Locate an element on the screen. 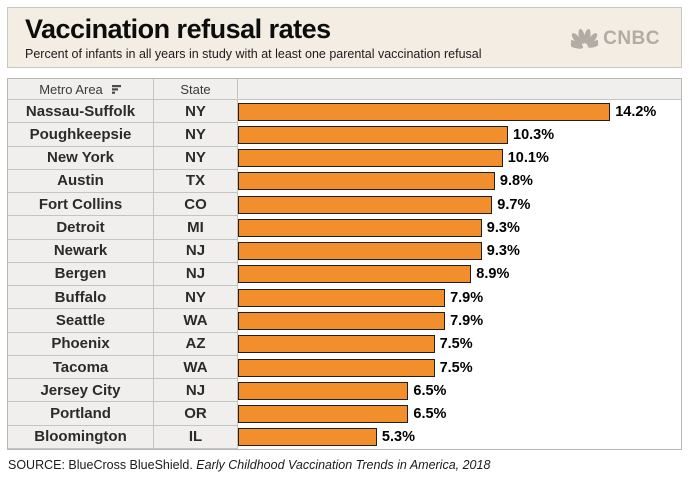 Image resolution: width=689 pixels, height=491 pixels. state-cell: AZ is located at coordinates (196, 344).